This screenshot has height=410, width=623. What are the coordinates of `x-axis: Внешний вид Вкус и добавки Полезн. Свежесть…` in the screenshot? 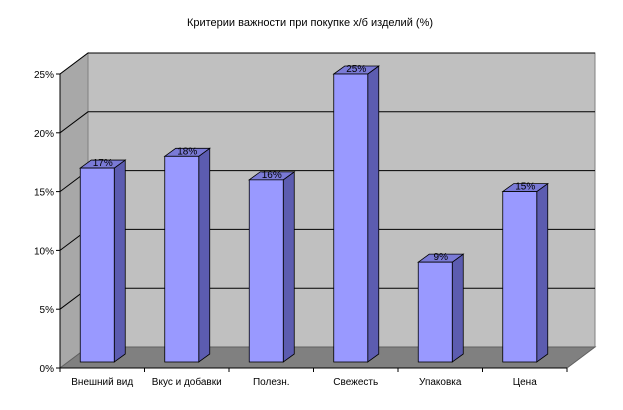 It's located at (313, 377).